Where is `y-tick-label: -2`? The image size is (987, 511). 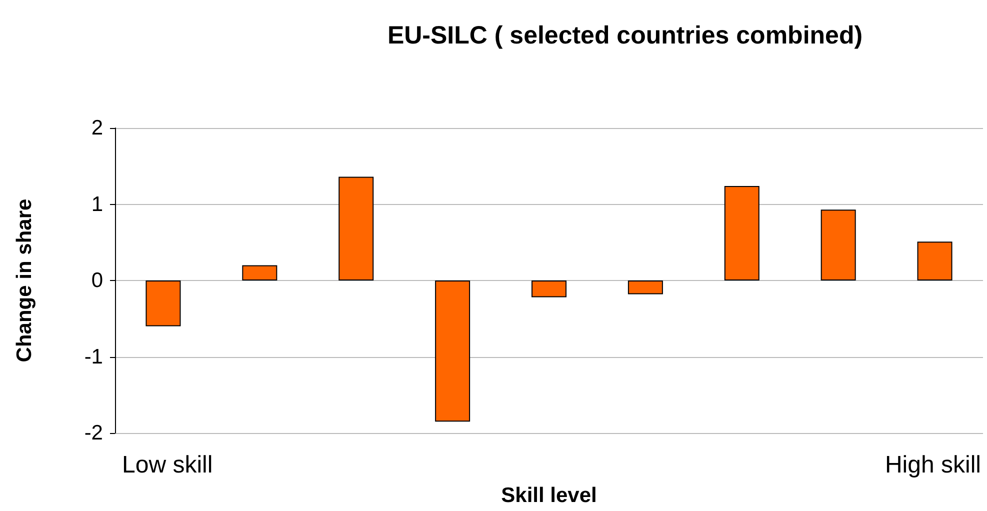
y-tick-label: -2 is located at coordinates (93, 433).